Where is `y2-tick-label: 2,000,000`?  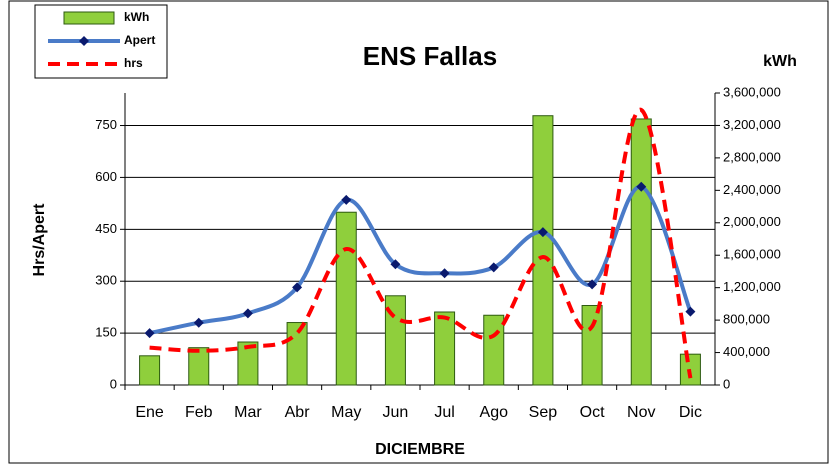 y2-tick-label: 2,000,000 is located at coordinates (752, 221).